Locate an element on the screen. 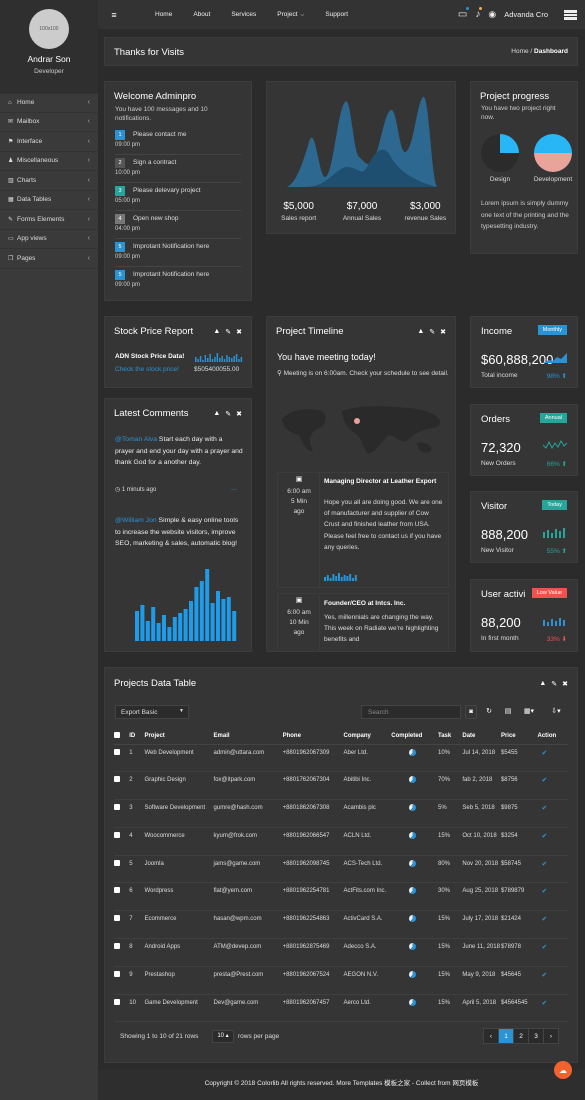 This screenshot has width=585, height=1100. page-button: › is located at coordinates (551, 1036).